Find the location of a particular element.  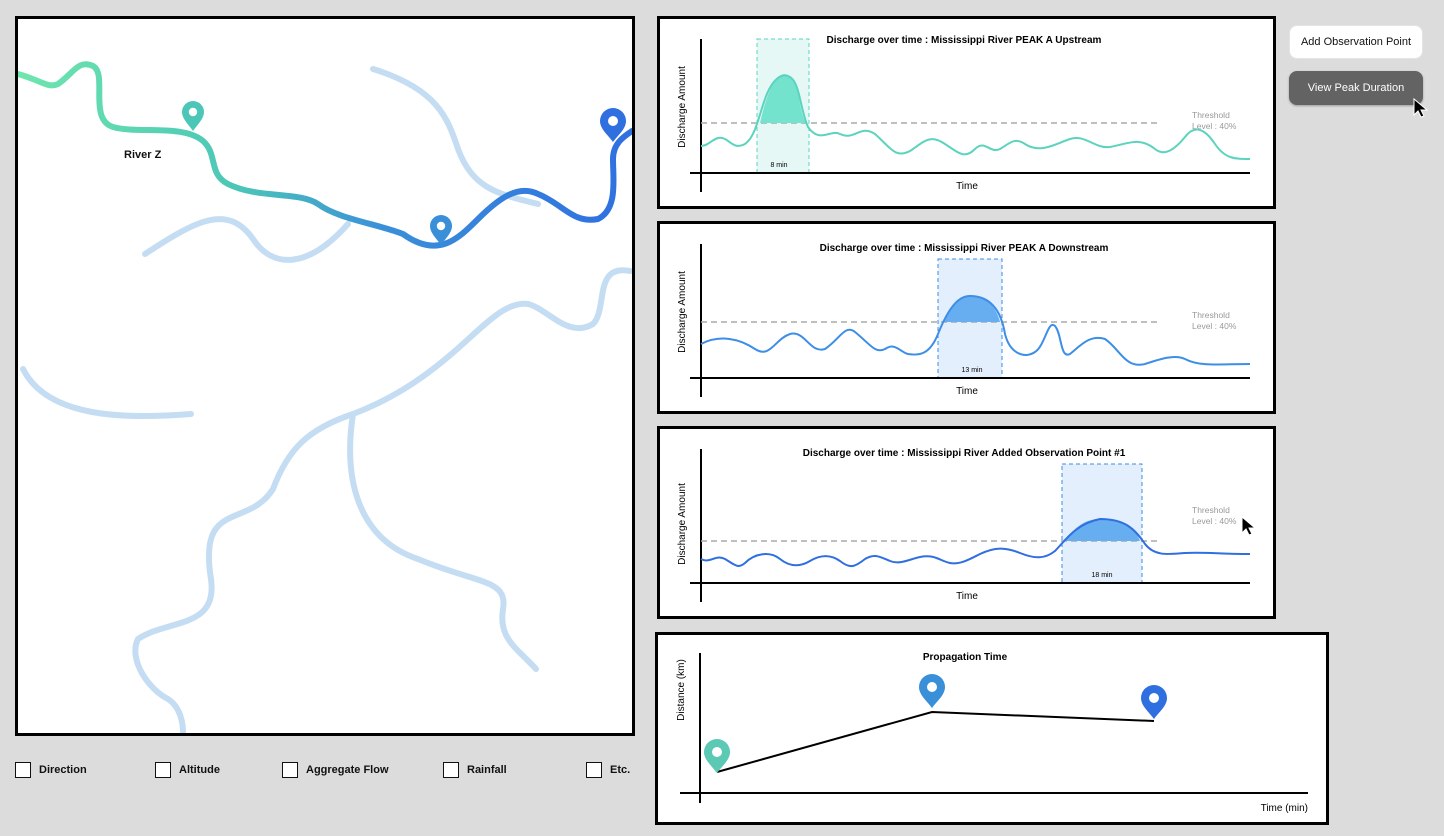

river-z-label: River Z is located at coordinates (143, 155).